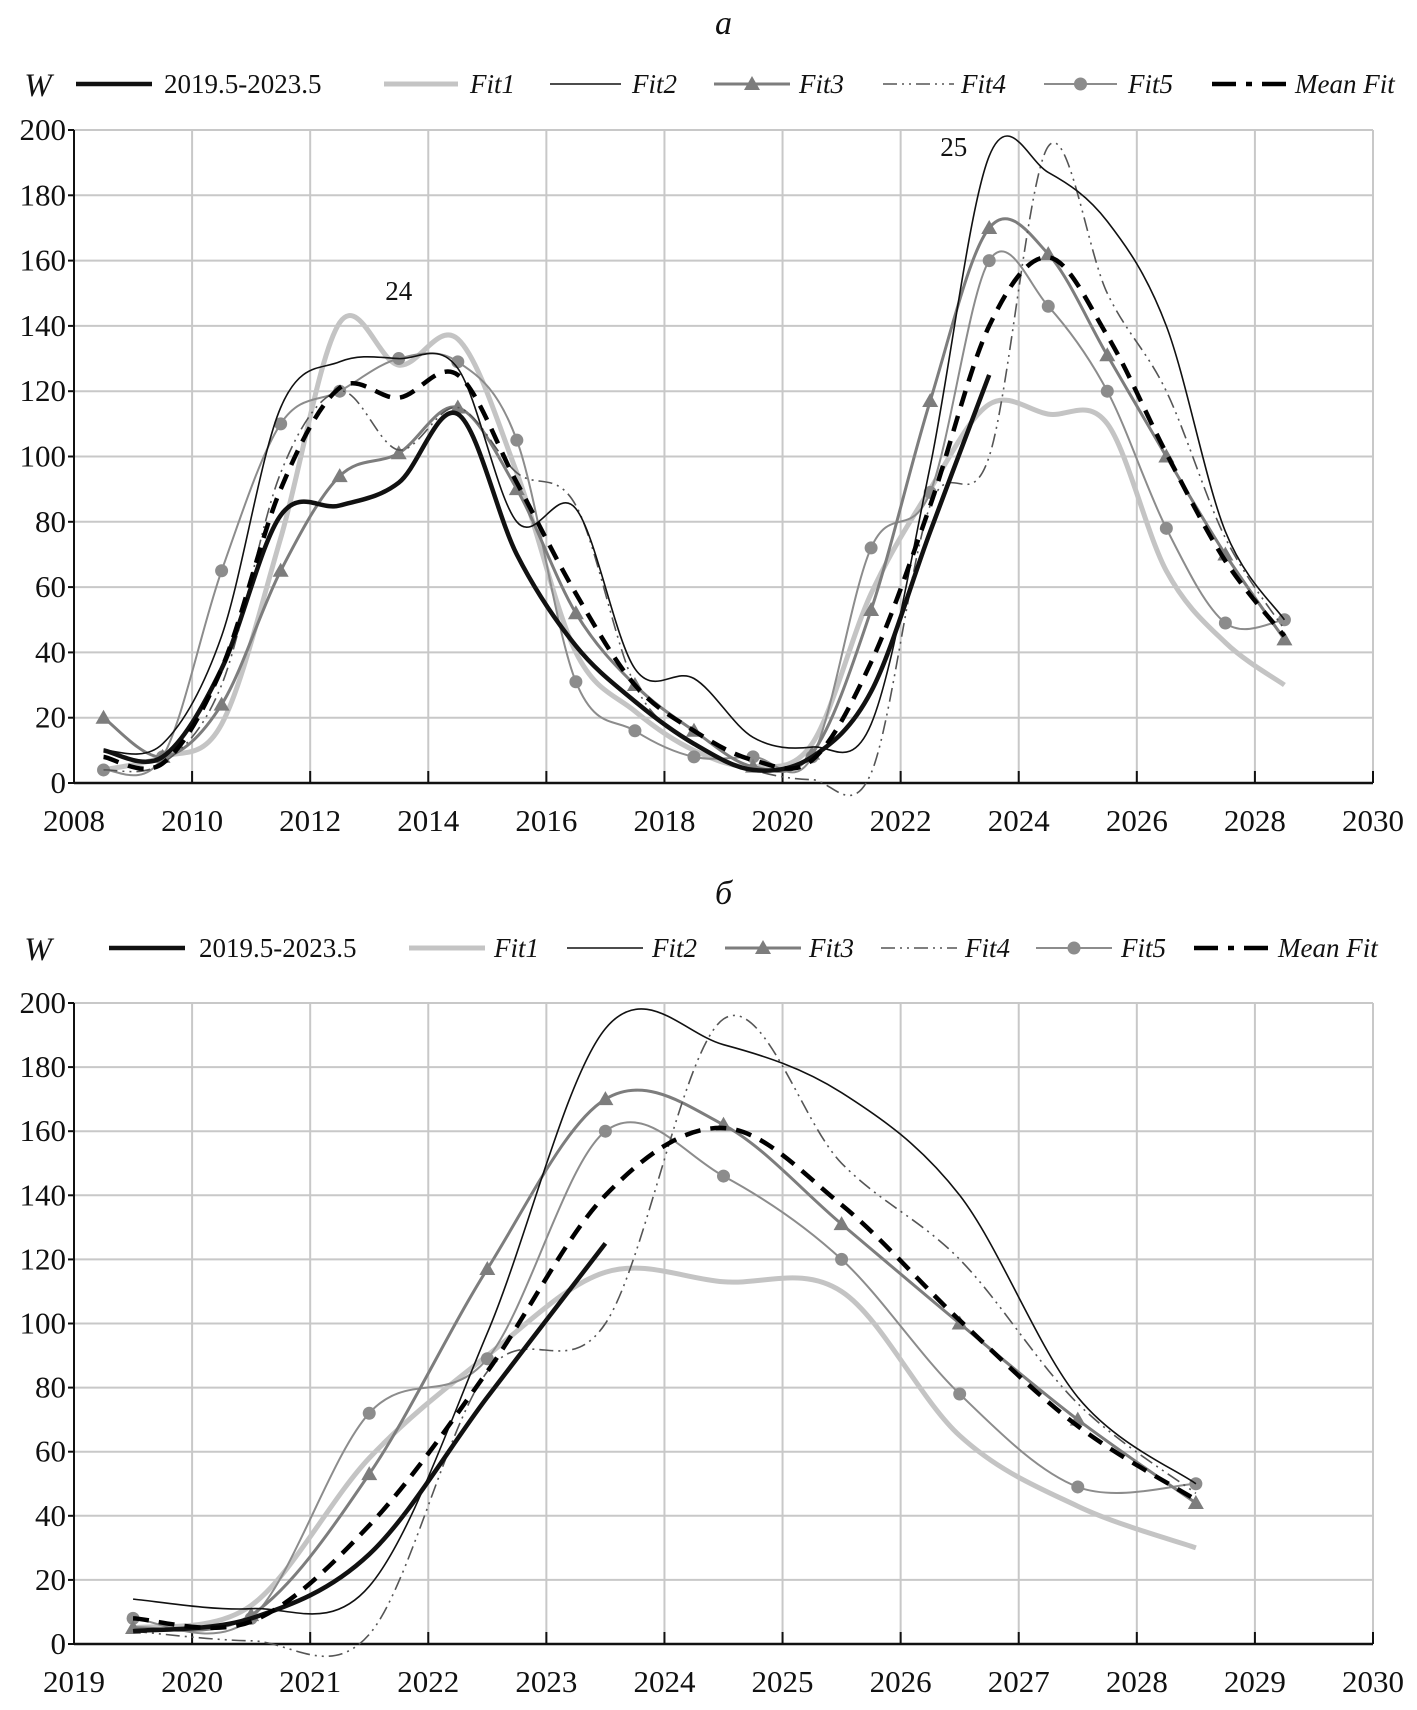 The height and width of the screenshot is (1710, 1417). What do you see at coordinates (74, 820) in the screenshot?
I see `x-tick-label: 2008` at bounding box center [74, 820].